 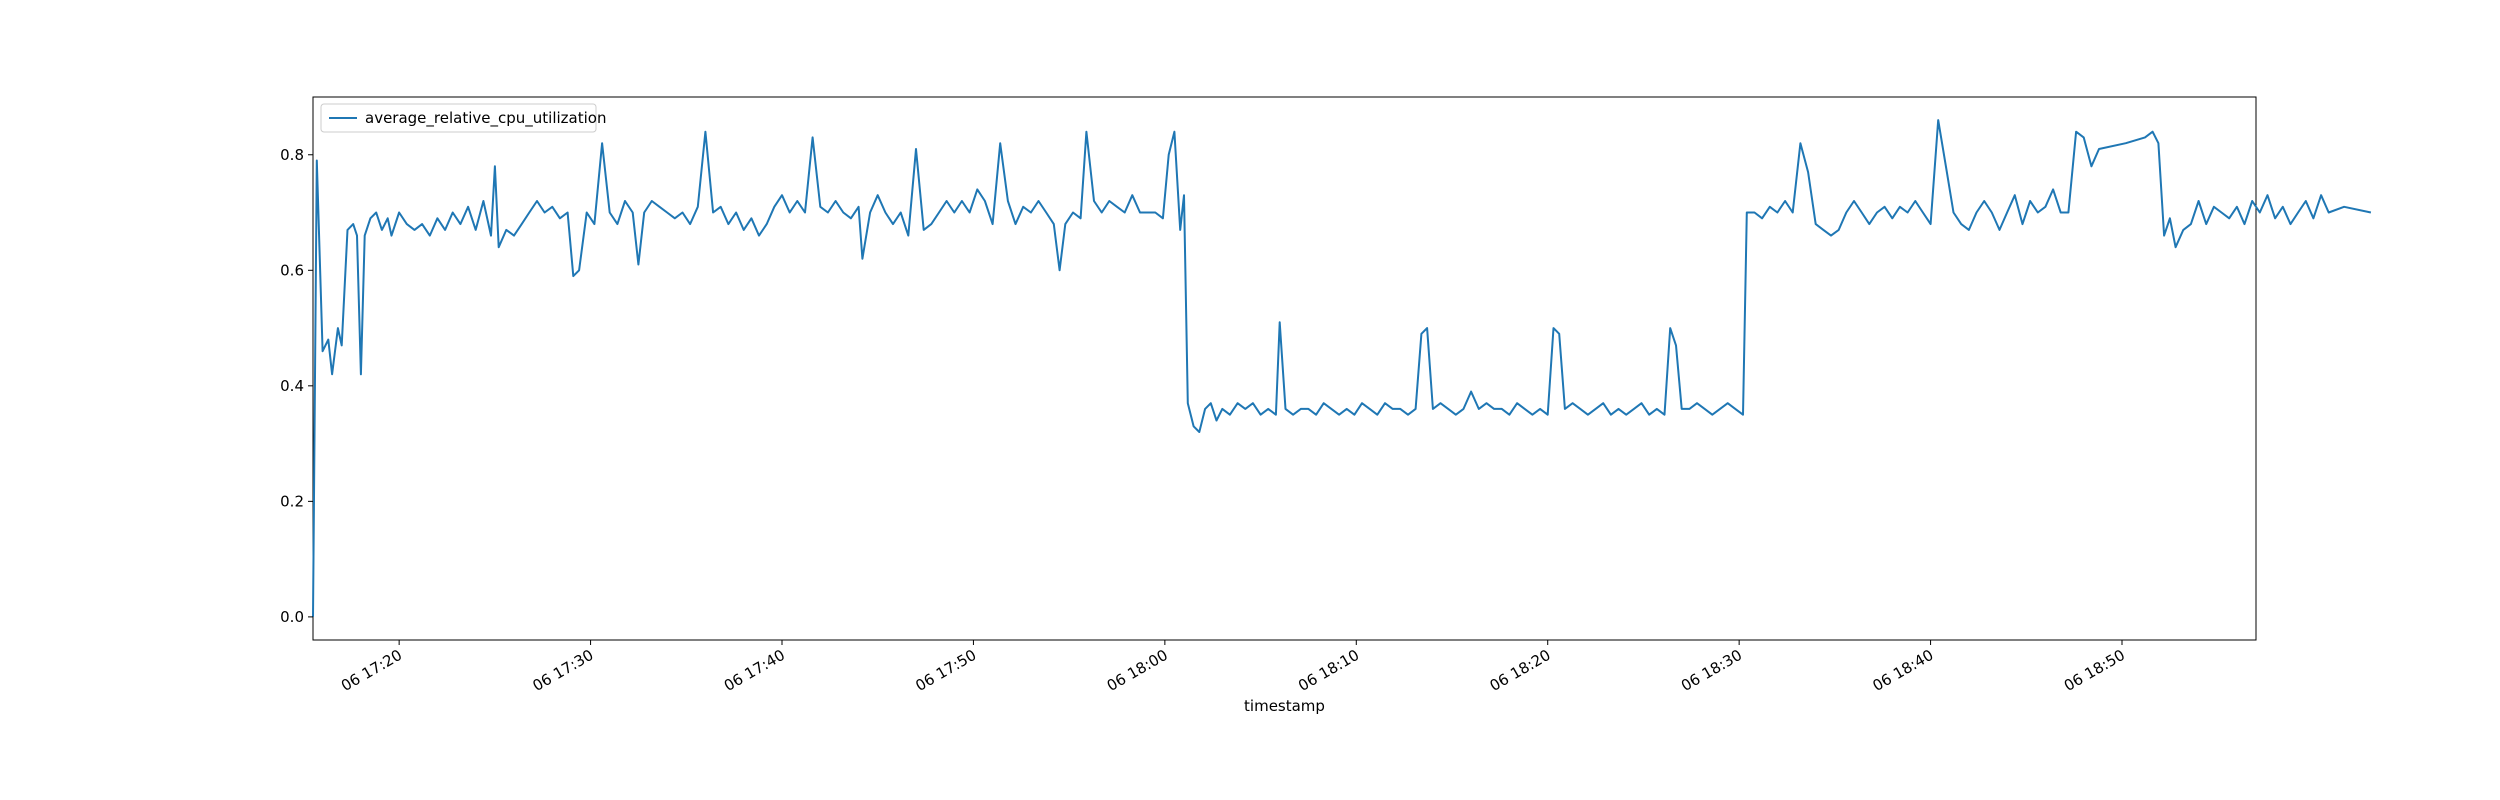 I want to click on x-tick-label: 06 18:30, so click(x=1711, y=670).